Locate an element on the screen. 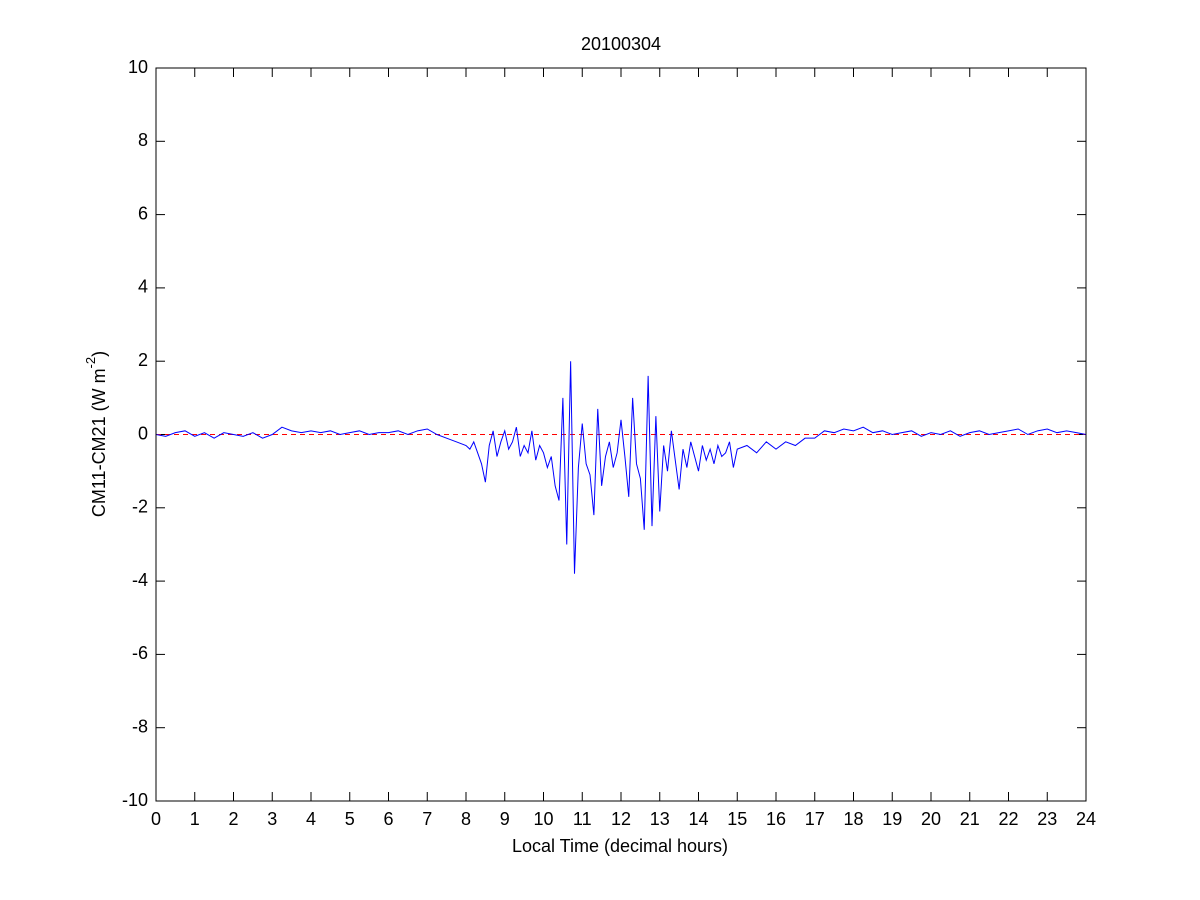 This screenshot has width=1200, height=900. x-tick-label: 16 is located at coordinates (776, 819).